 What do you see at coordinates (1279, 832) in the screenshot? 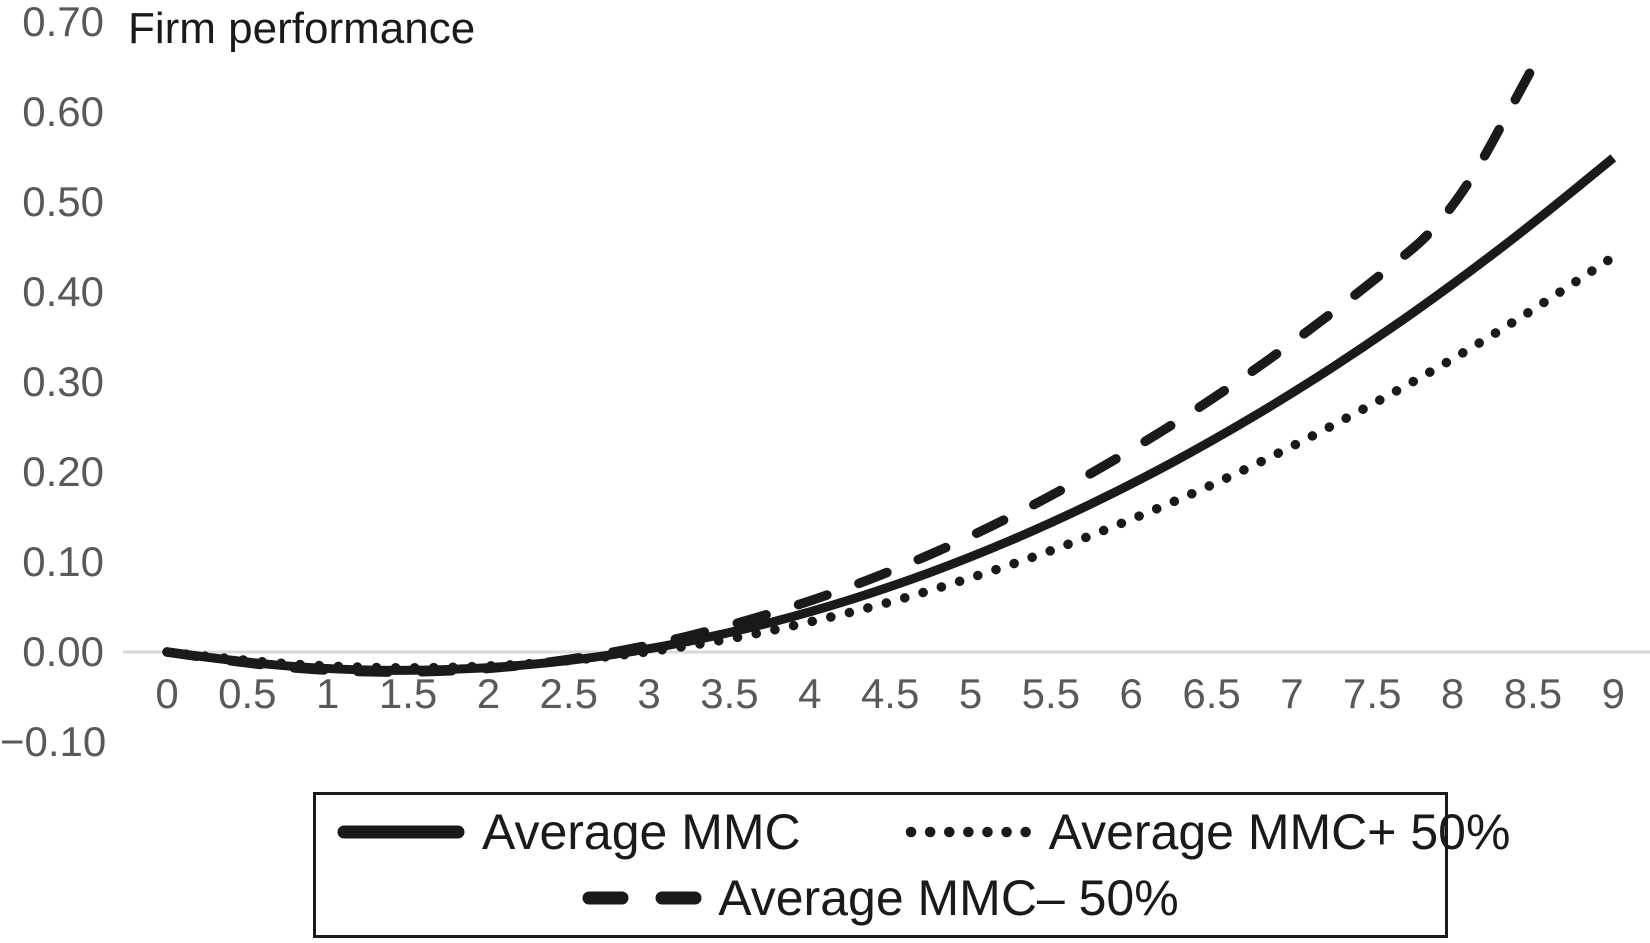
I see `legend-label-average-mmc-plus-50: Average MMC+ 50%` at bounding box center [1279, 832].